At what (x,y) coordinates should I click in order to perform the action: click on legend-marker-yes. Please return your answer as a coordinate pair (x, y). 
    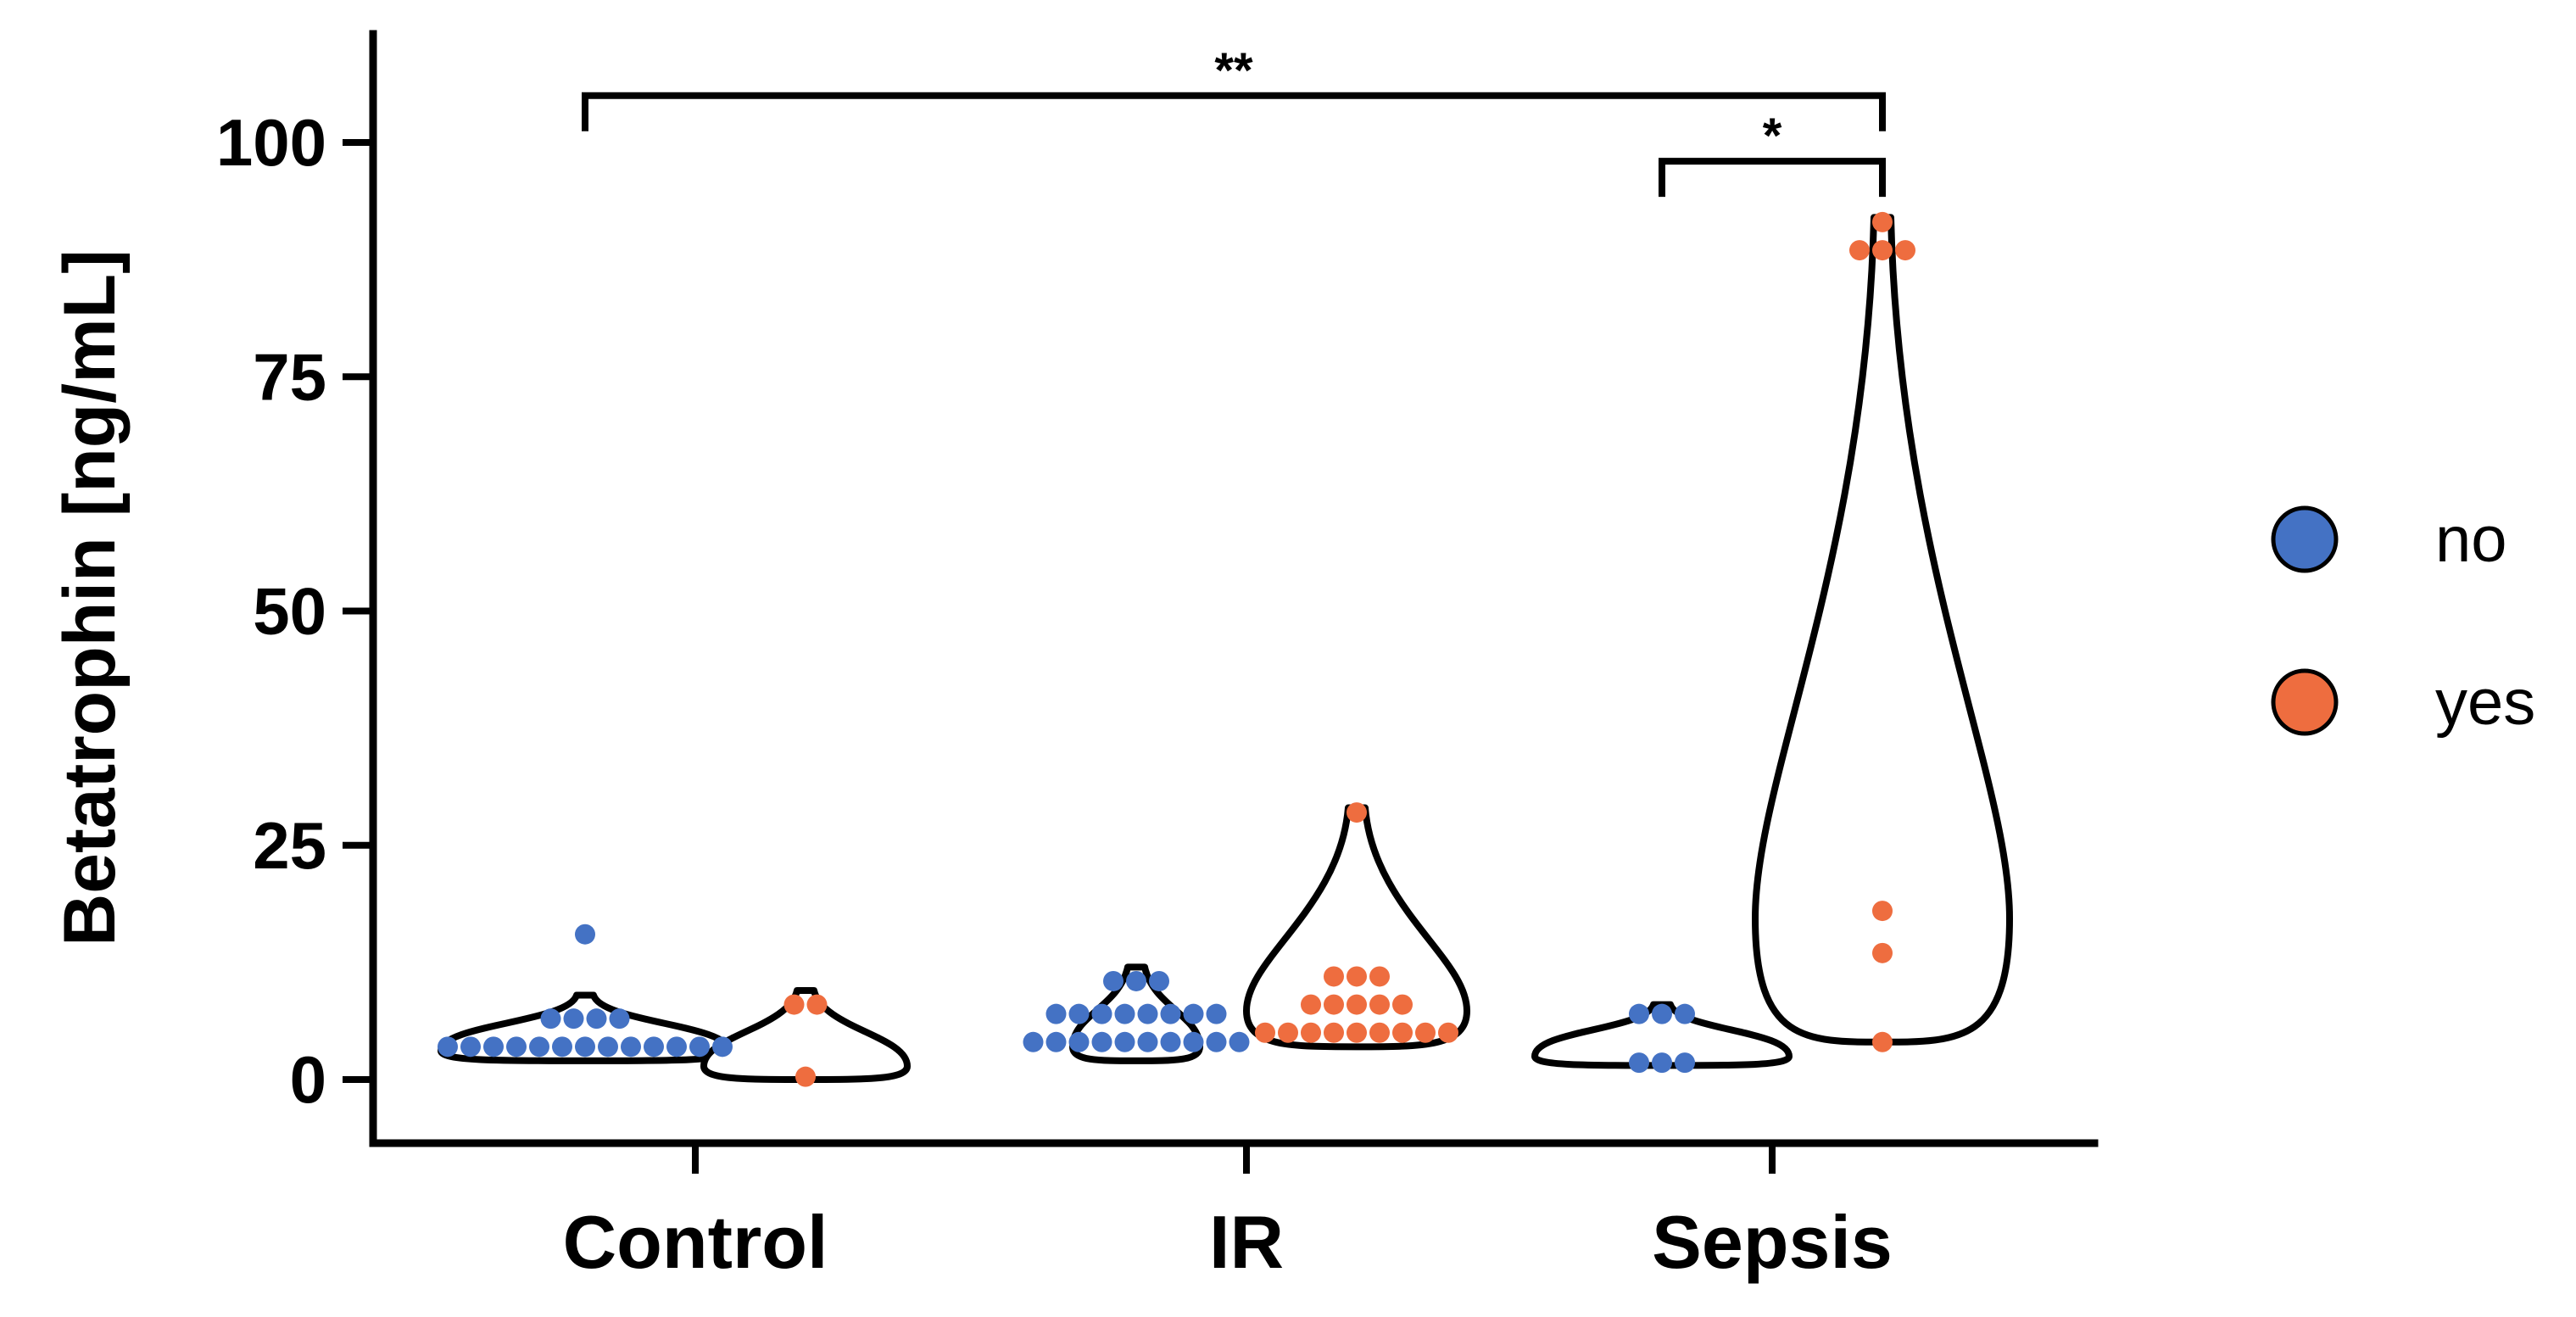
    Looking at the image, I should click on (2305, 702).